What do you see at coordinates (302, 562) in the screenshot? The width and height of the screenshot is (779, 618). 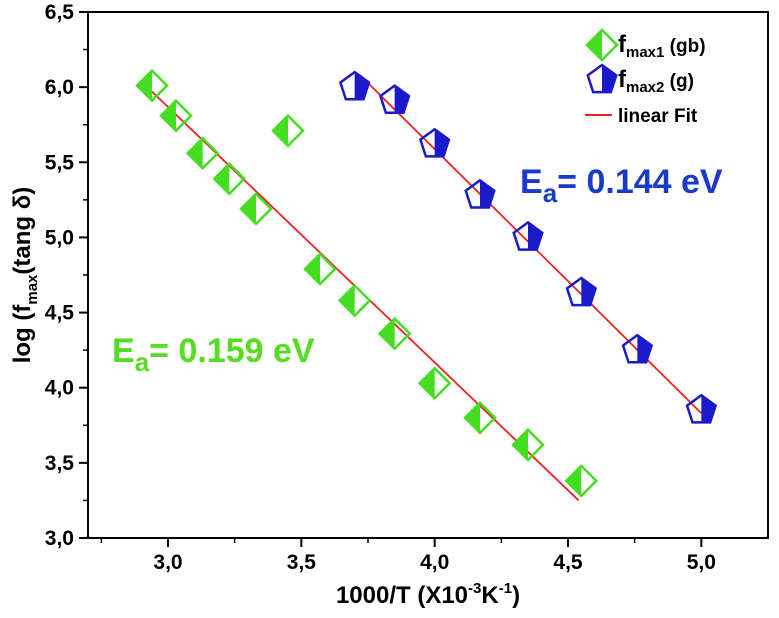 I see `x-tick-label: 3,5` at bounding box center [302, 562].